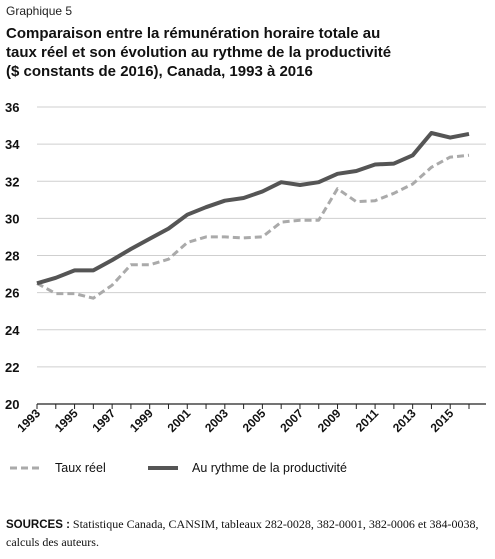  I want to click on x-tick-label: 2001, so click(179, 420).